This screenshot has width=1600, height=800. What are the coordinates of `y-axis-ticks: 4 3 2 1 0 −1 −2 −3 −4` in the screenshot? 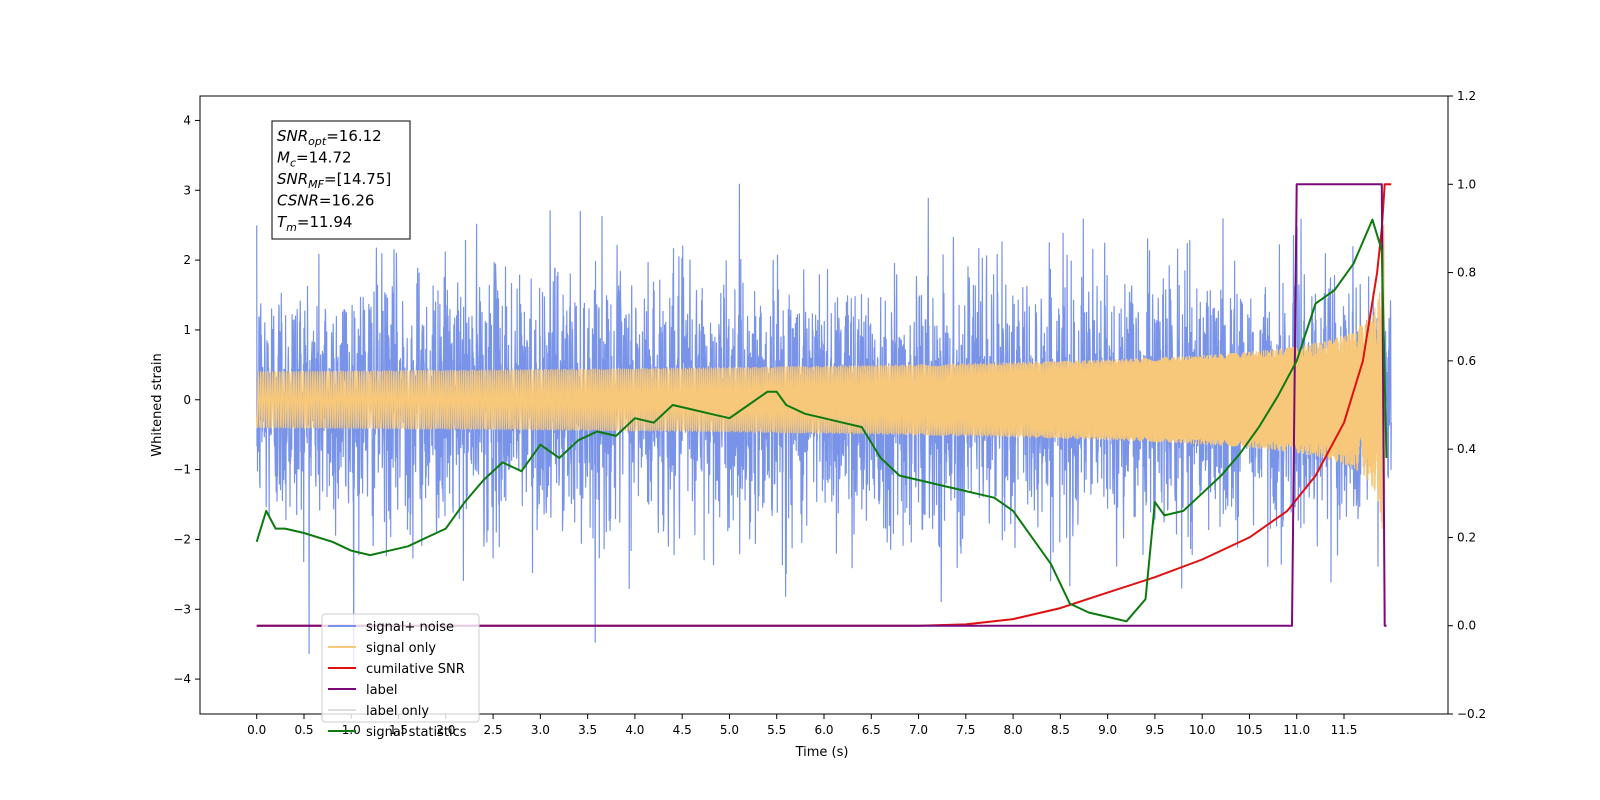 It's located at (186, 399).